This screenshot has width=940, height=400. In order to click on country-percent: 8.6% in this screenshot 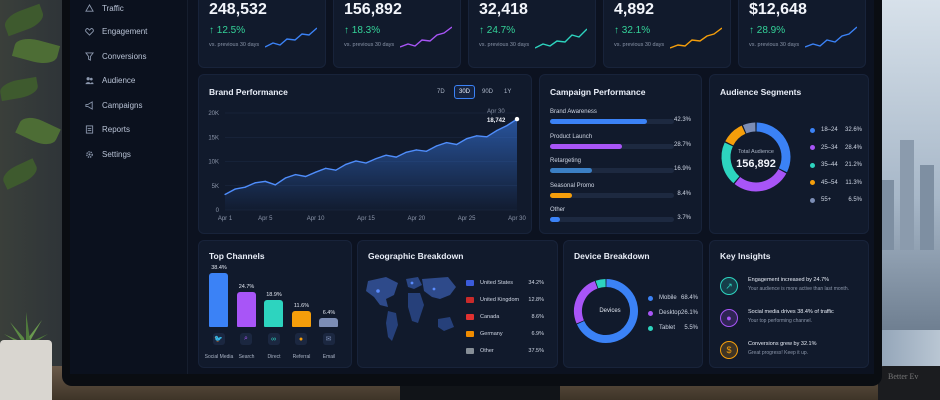, I will do `click(537, 317)`.